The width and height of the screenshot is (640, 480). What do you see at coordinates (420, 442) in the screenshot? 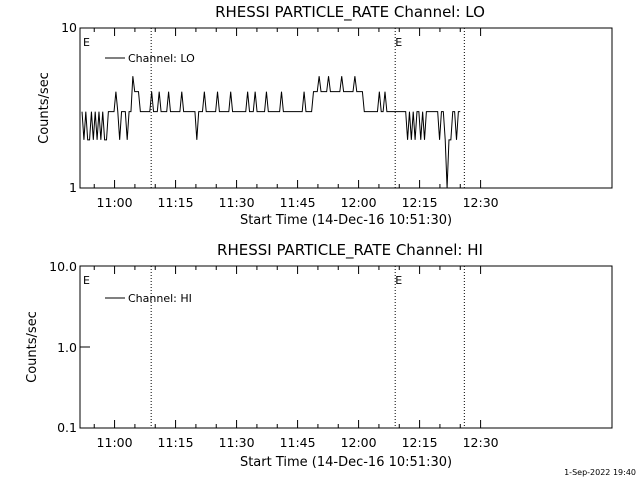
I see `x-tick-label-hi-5: 12:15` at bounding box center [420, 442].